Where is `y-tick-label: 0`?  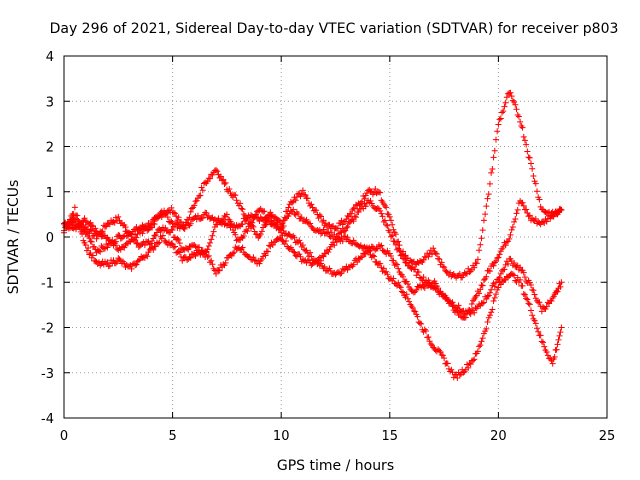 y-tick-label: 0 is located at coordinates (50, 238).